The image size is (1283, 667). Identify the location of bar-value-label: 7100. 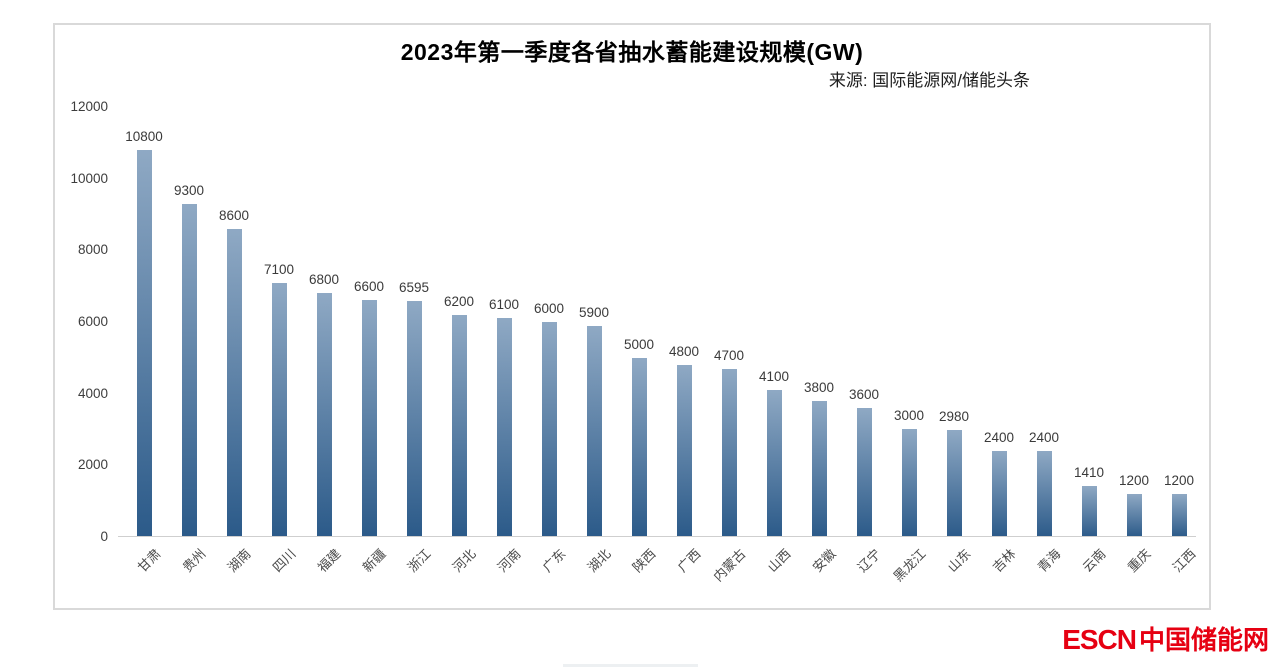
(279, 269).